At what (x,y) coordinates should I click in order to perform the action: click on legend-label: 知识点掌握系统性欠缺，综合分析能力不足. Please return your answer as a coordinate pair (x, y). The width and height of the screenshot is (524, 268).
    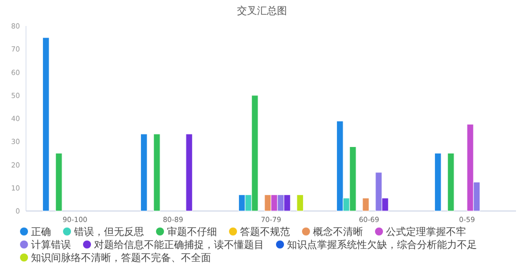
    Looking at the image, I should click on (382, 245).